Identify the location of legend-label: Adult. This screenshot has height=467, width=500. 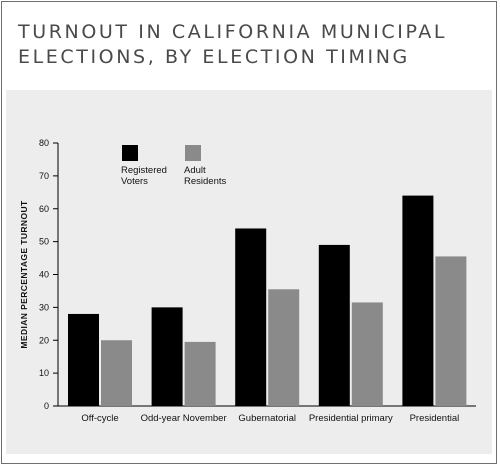
(195, 170).